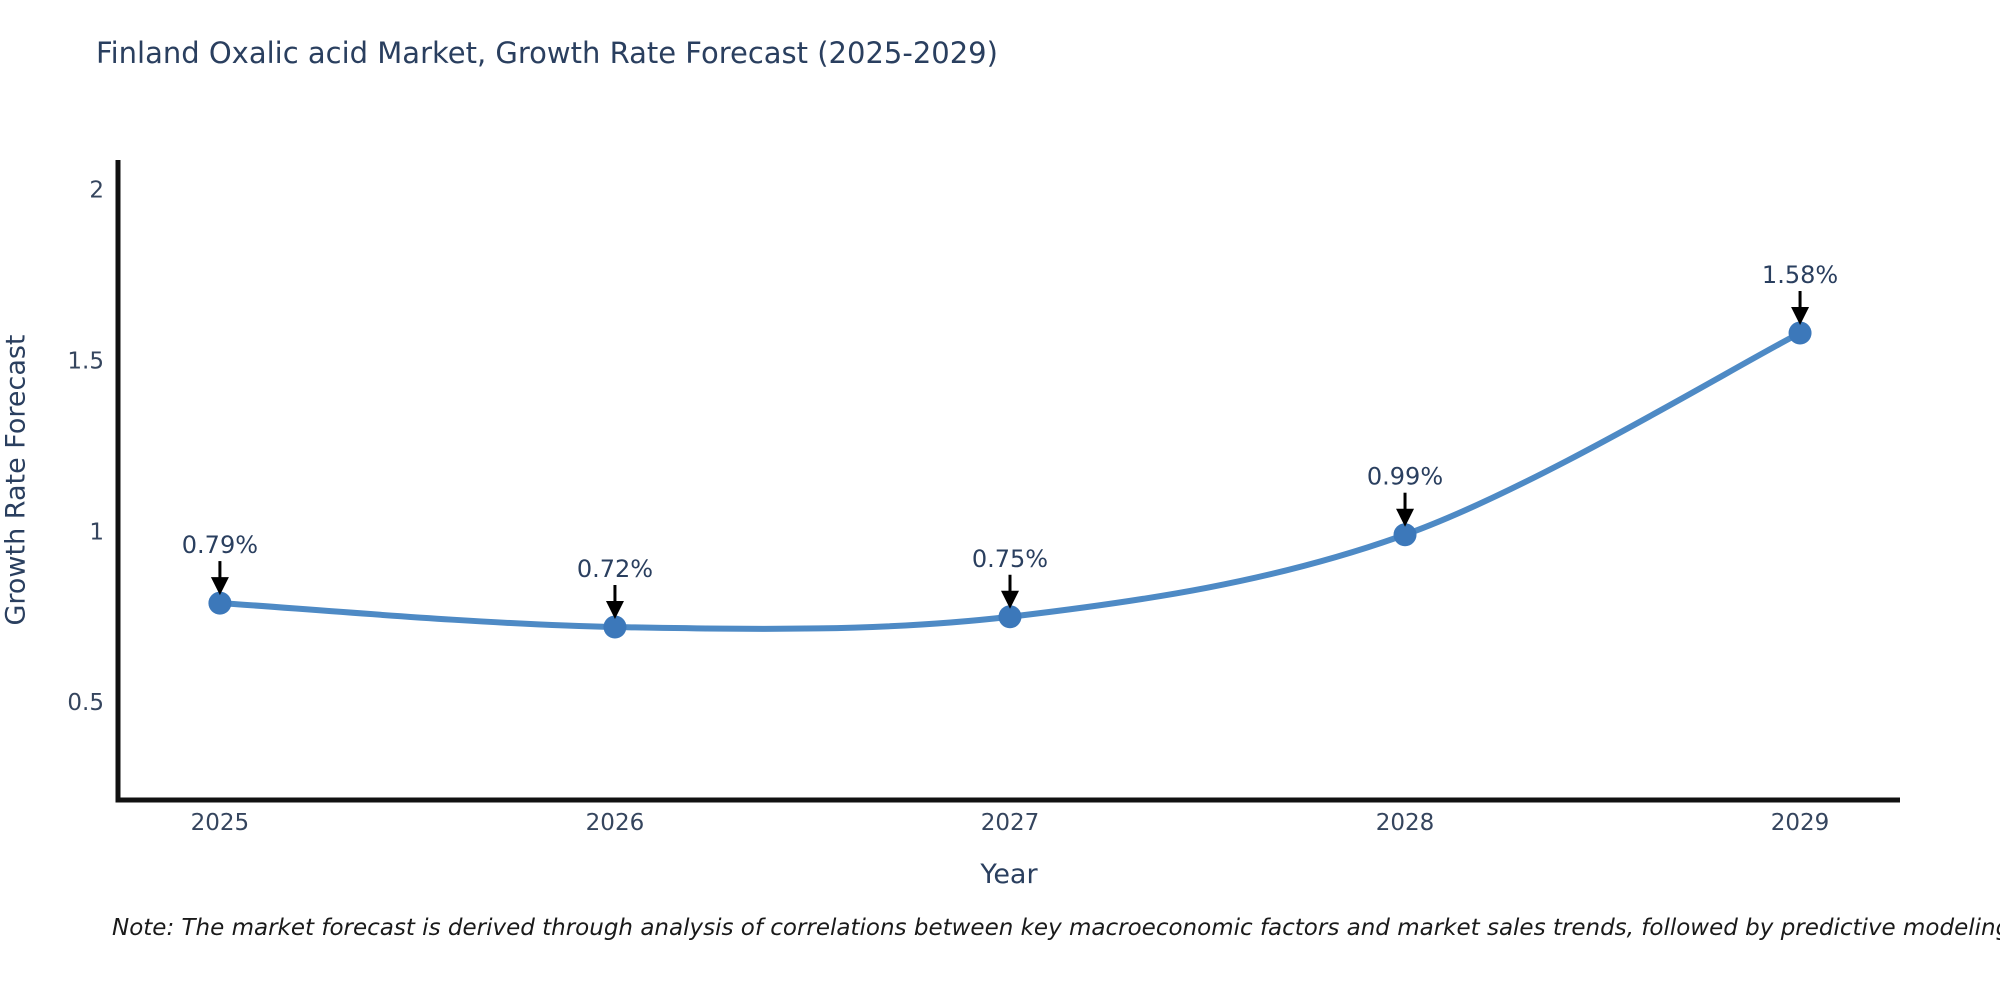 Image resolution: width=2000 pixels, height=1000 pixels. I want to click on point-value-label: 0.75%, so click(1010, 559).